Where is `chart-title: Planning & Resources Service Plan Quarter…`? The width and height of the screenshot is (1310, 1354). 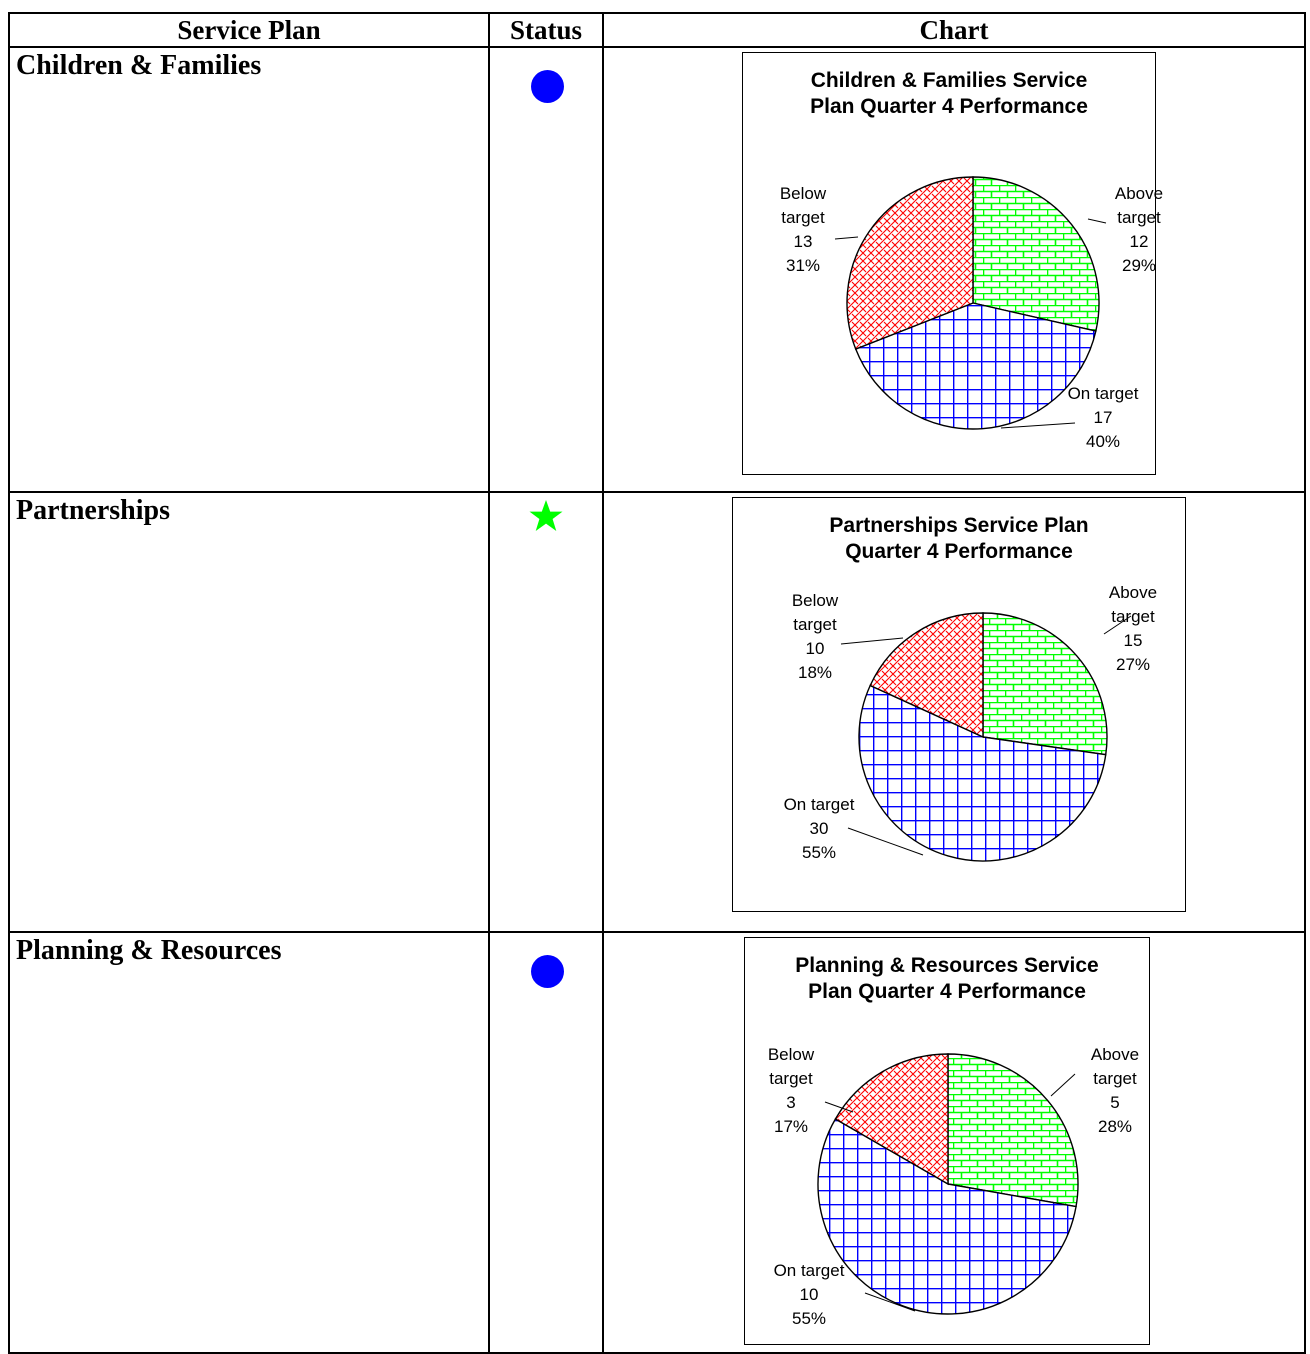 chart-title: Planning & Resources Service Plan Quarter… is located at coordinates (946, 978).